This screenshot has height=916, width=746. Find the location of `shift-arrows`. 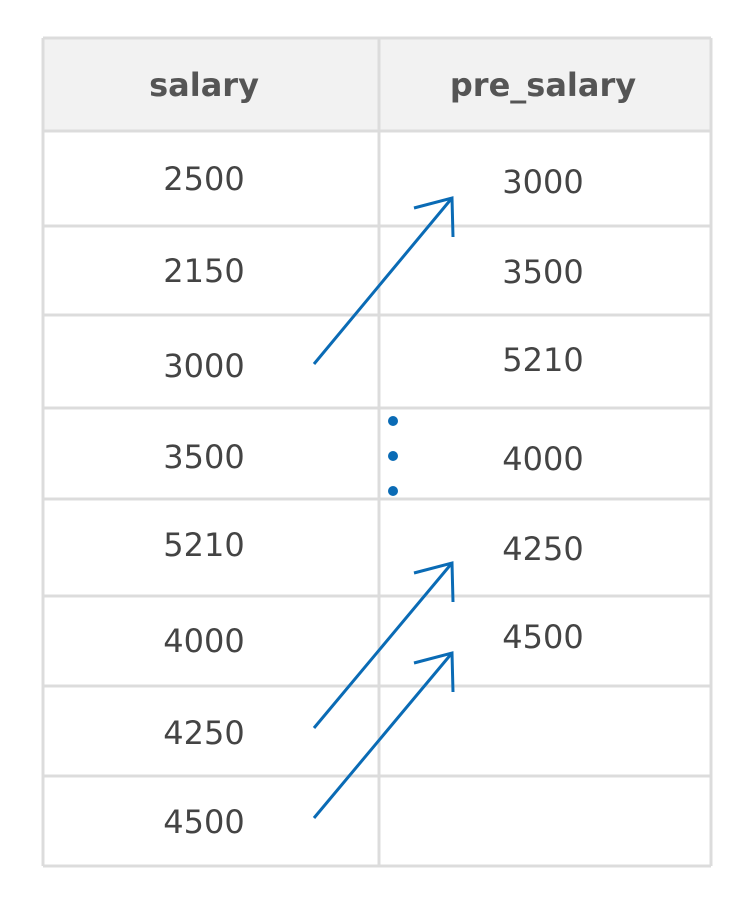

shift-arrows is located at coordinates (383, 507).